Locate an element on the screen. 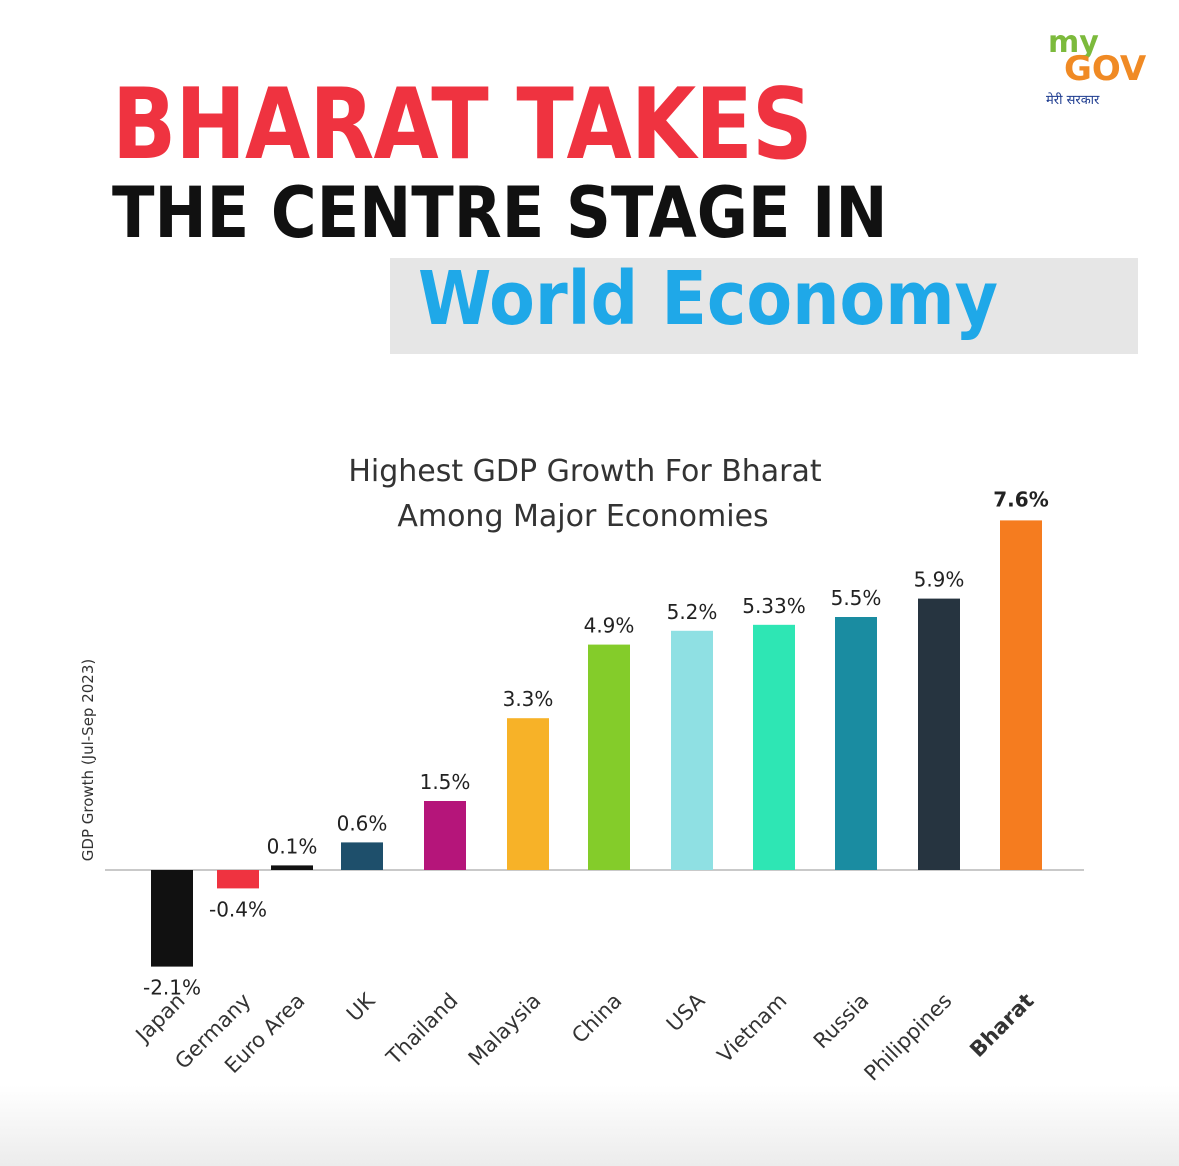 The image size is (1179, 1166). bar-vietnam is located at coordinates (774, 747).